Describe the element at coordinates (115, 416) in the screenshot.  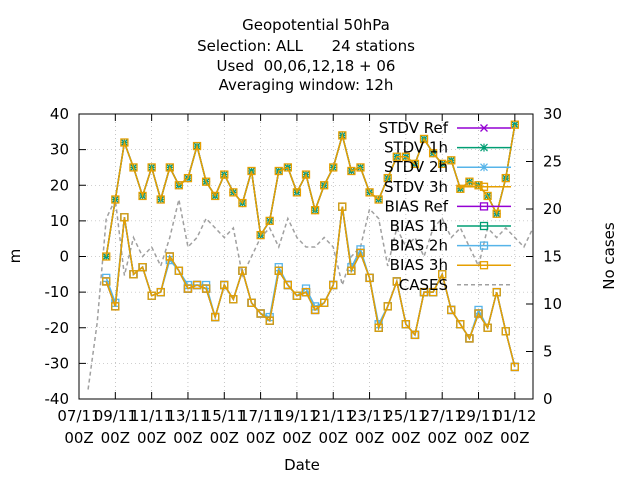
I see `x-tick-label-date: 09/11` at that location.